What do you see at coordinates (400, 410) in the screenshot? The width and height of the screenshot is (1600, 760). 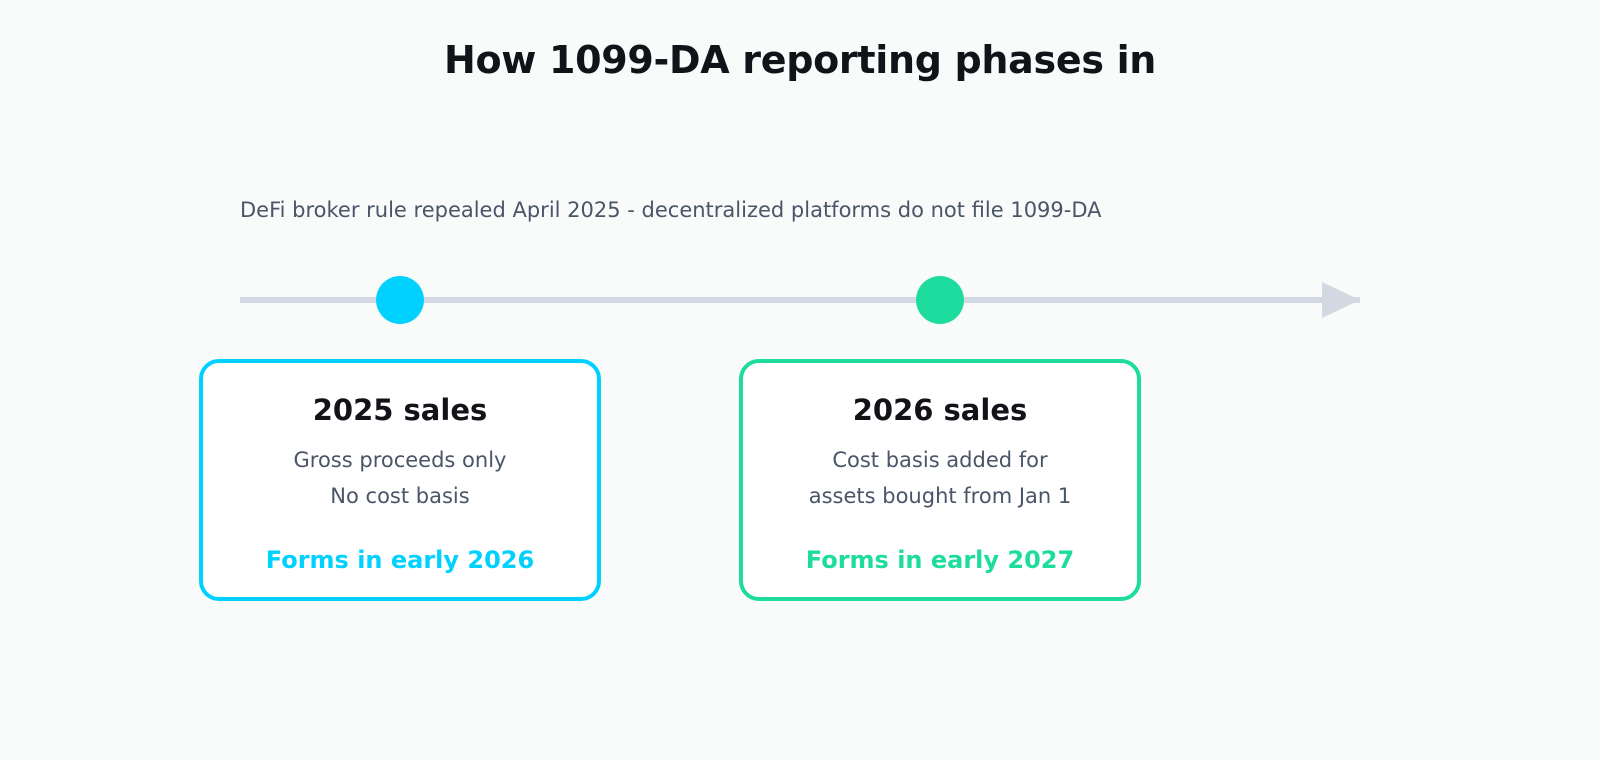 I see `phase-card-title: 2025 sales` at bounding box center [400, 410].